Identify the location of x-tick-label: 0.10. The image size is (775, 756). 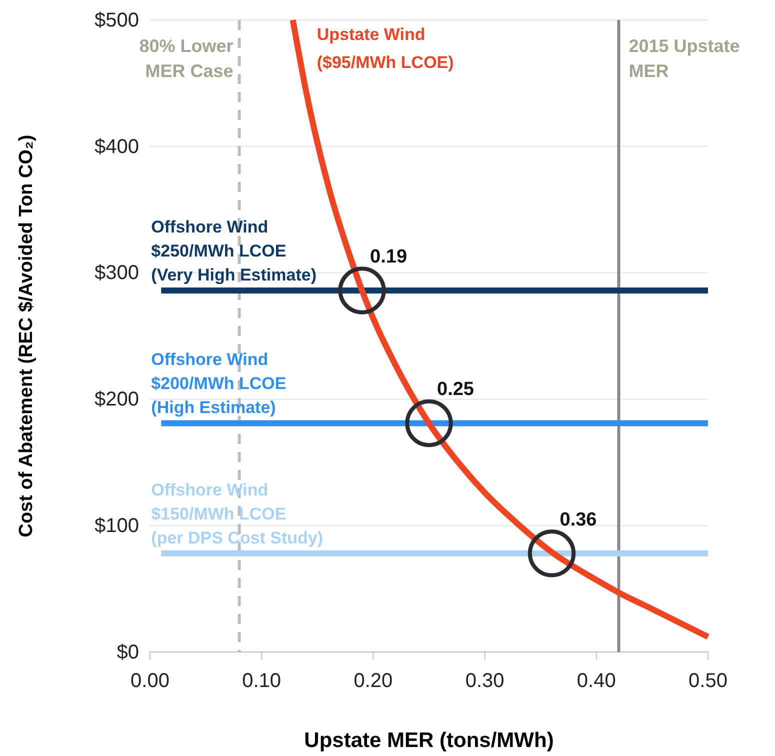
(262, 681).